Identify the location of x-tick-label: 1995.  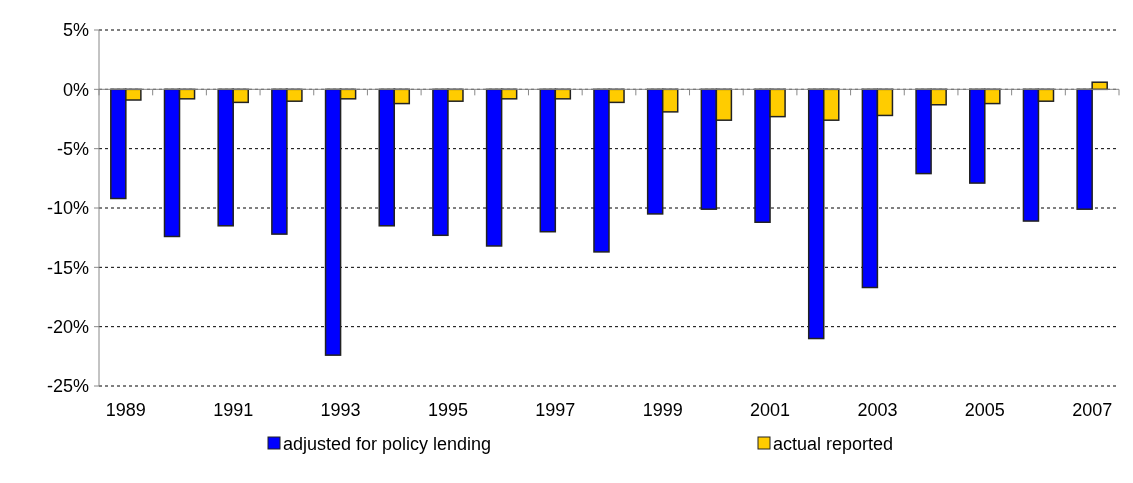
(447, 410).